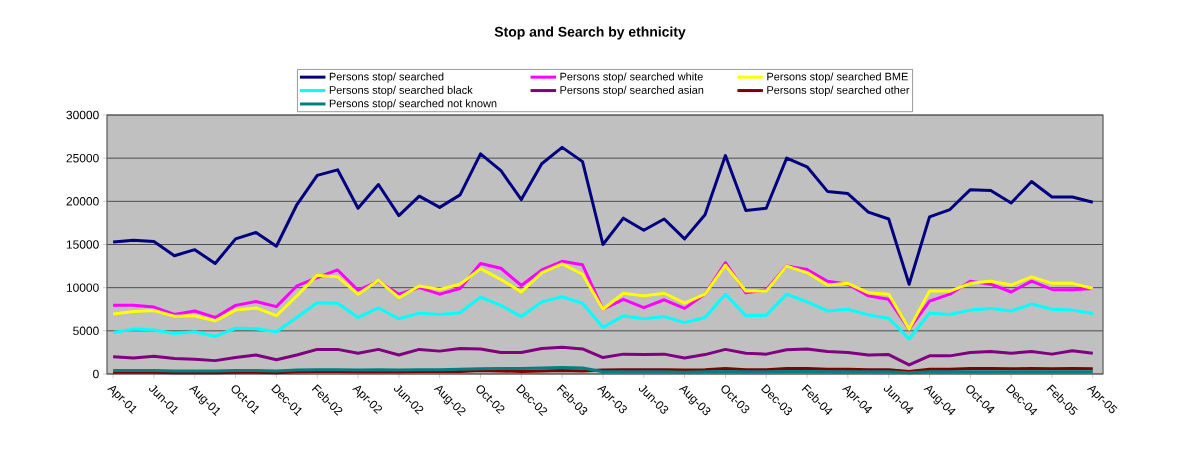  I want to click on y-tick-label: 0, so click(96, 374).